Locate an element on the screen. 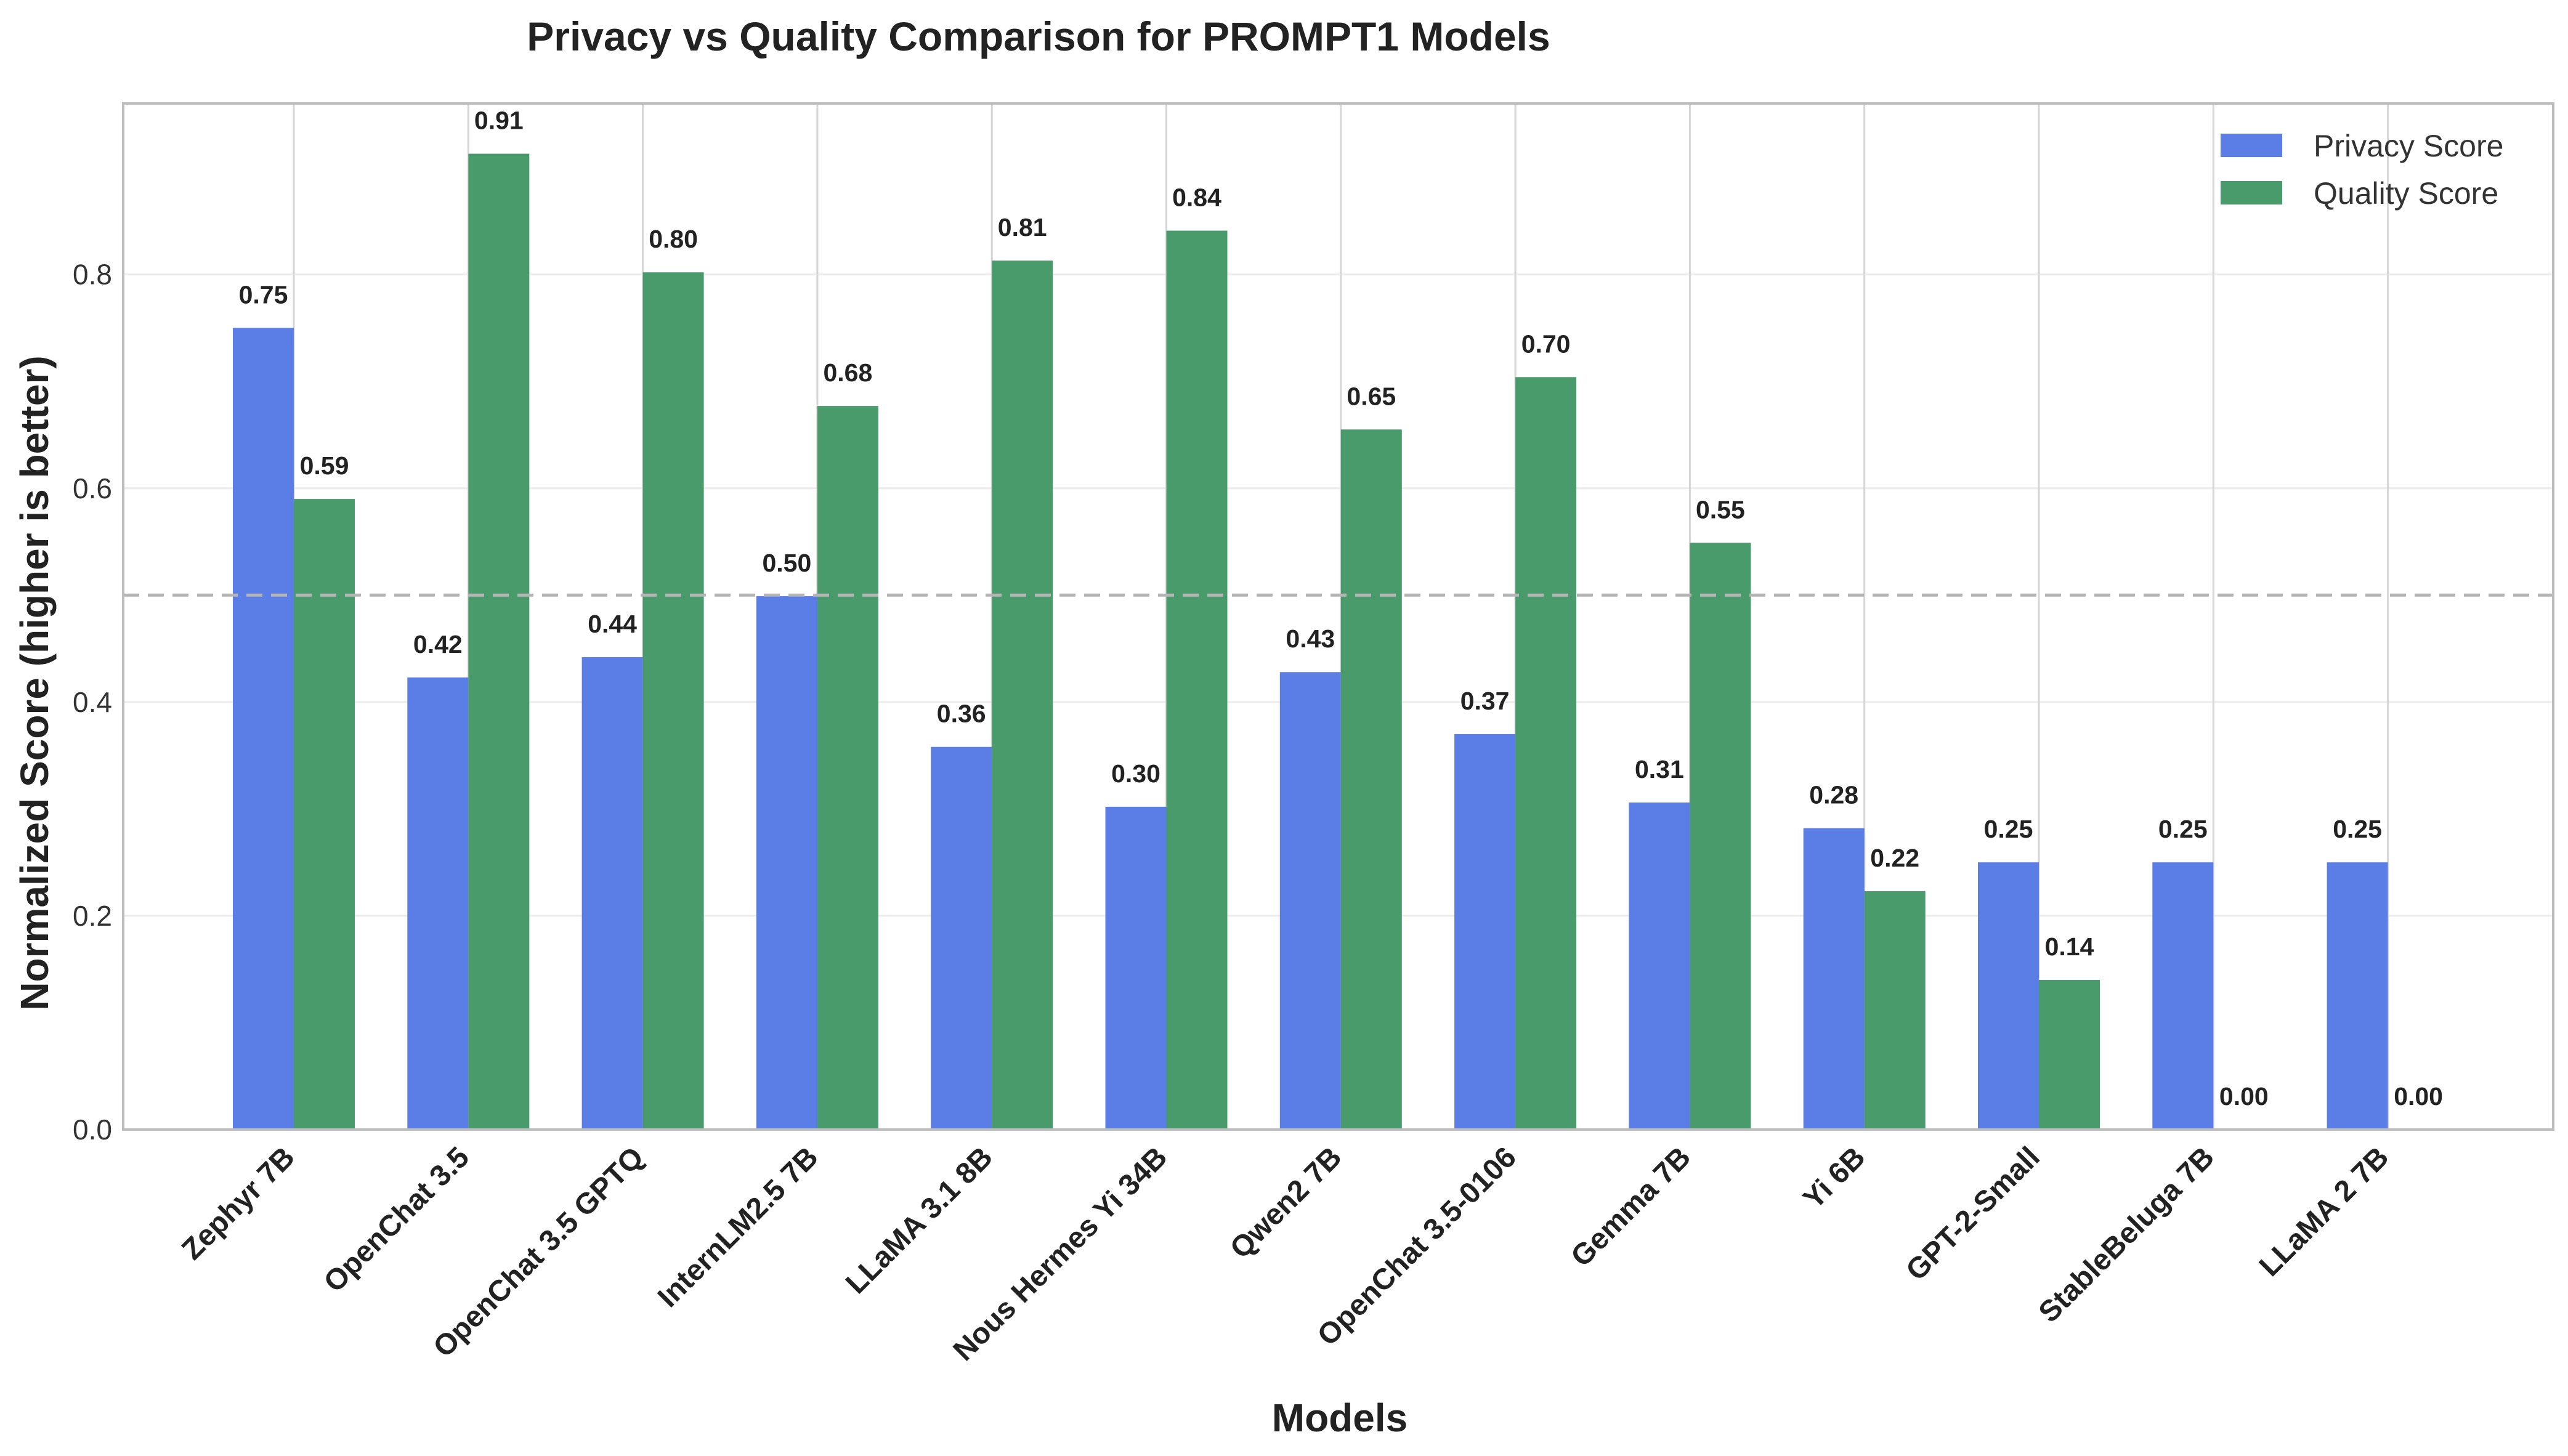 This screenshot has height=1456, width=2568. privacy-value-label: 0.42 is located at coordinates (438, 644).